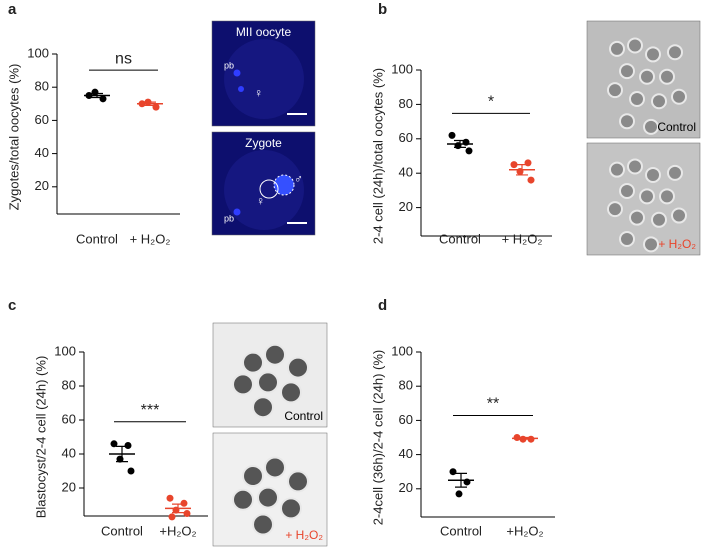  Describe the element at coordinates (263, 143) in the screenshot. I see `image-title: Zygote` at that location.